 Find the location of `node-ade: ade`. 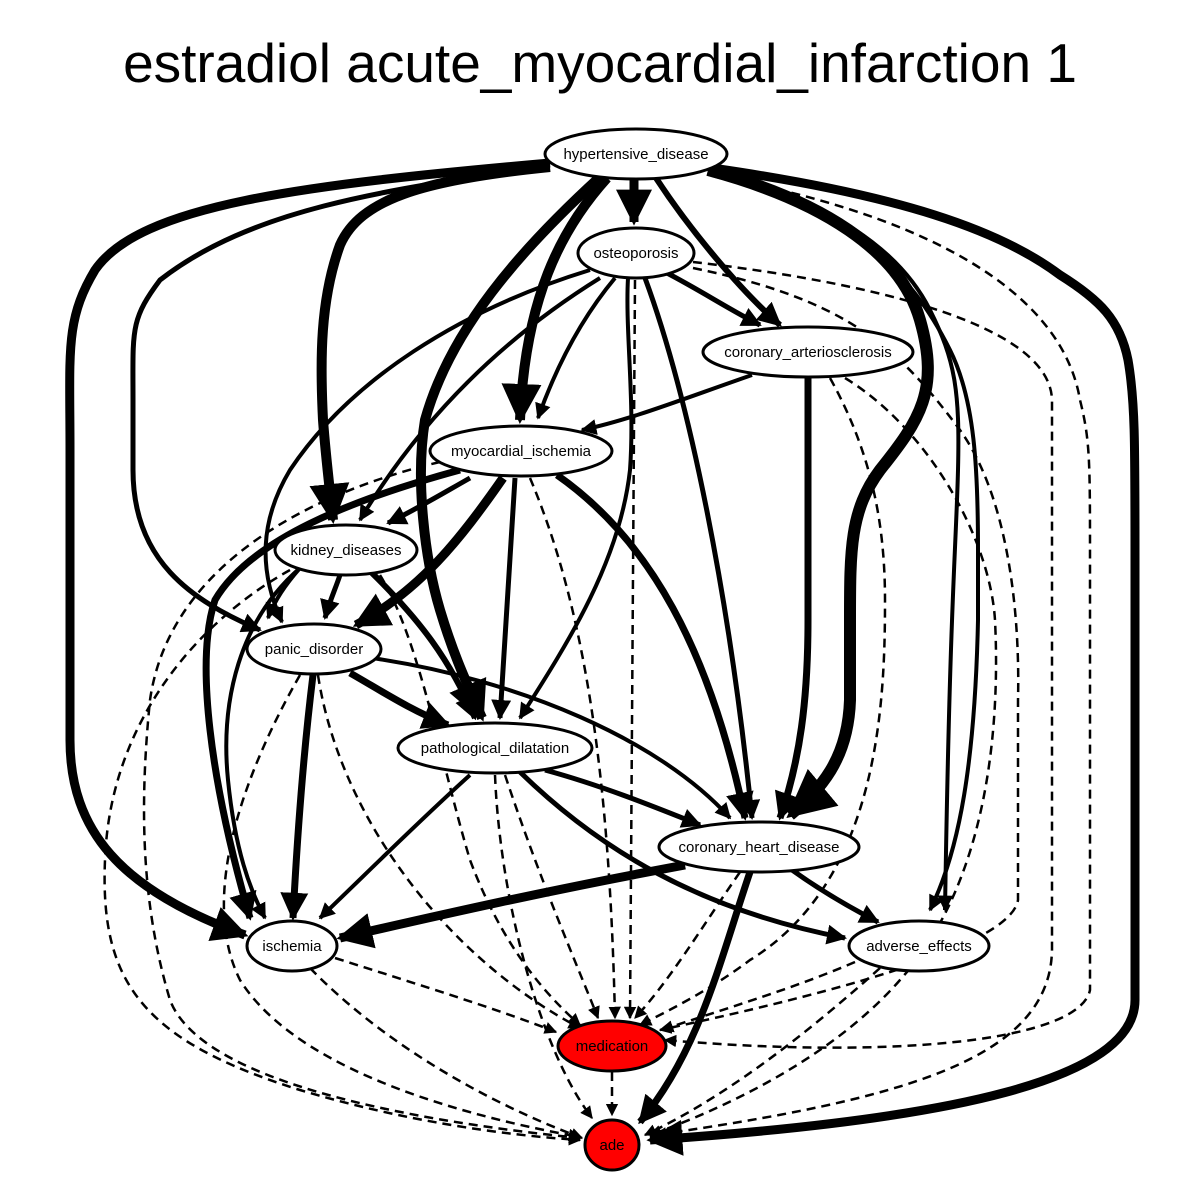

node-ade: ade is located at coordinates (612, 1145).